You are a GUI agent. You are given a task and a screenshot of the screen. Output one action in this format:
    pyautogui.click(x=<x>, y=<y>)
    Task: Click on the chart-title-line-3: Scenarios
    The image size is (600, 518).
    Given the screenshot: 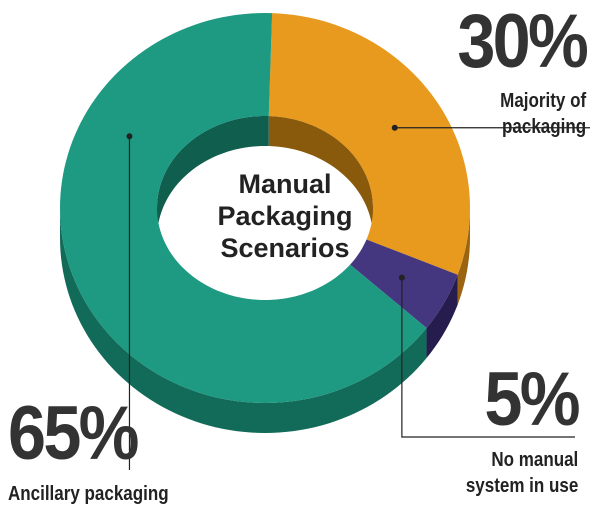 What is the action you would take?
    pyautogui.click(x=285, y=248)
    